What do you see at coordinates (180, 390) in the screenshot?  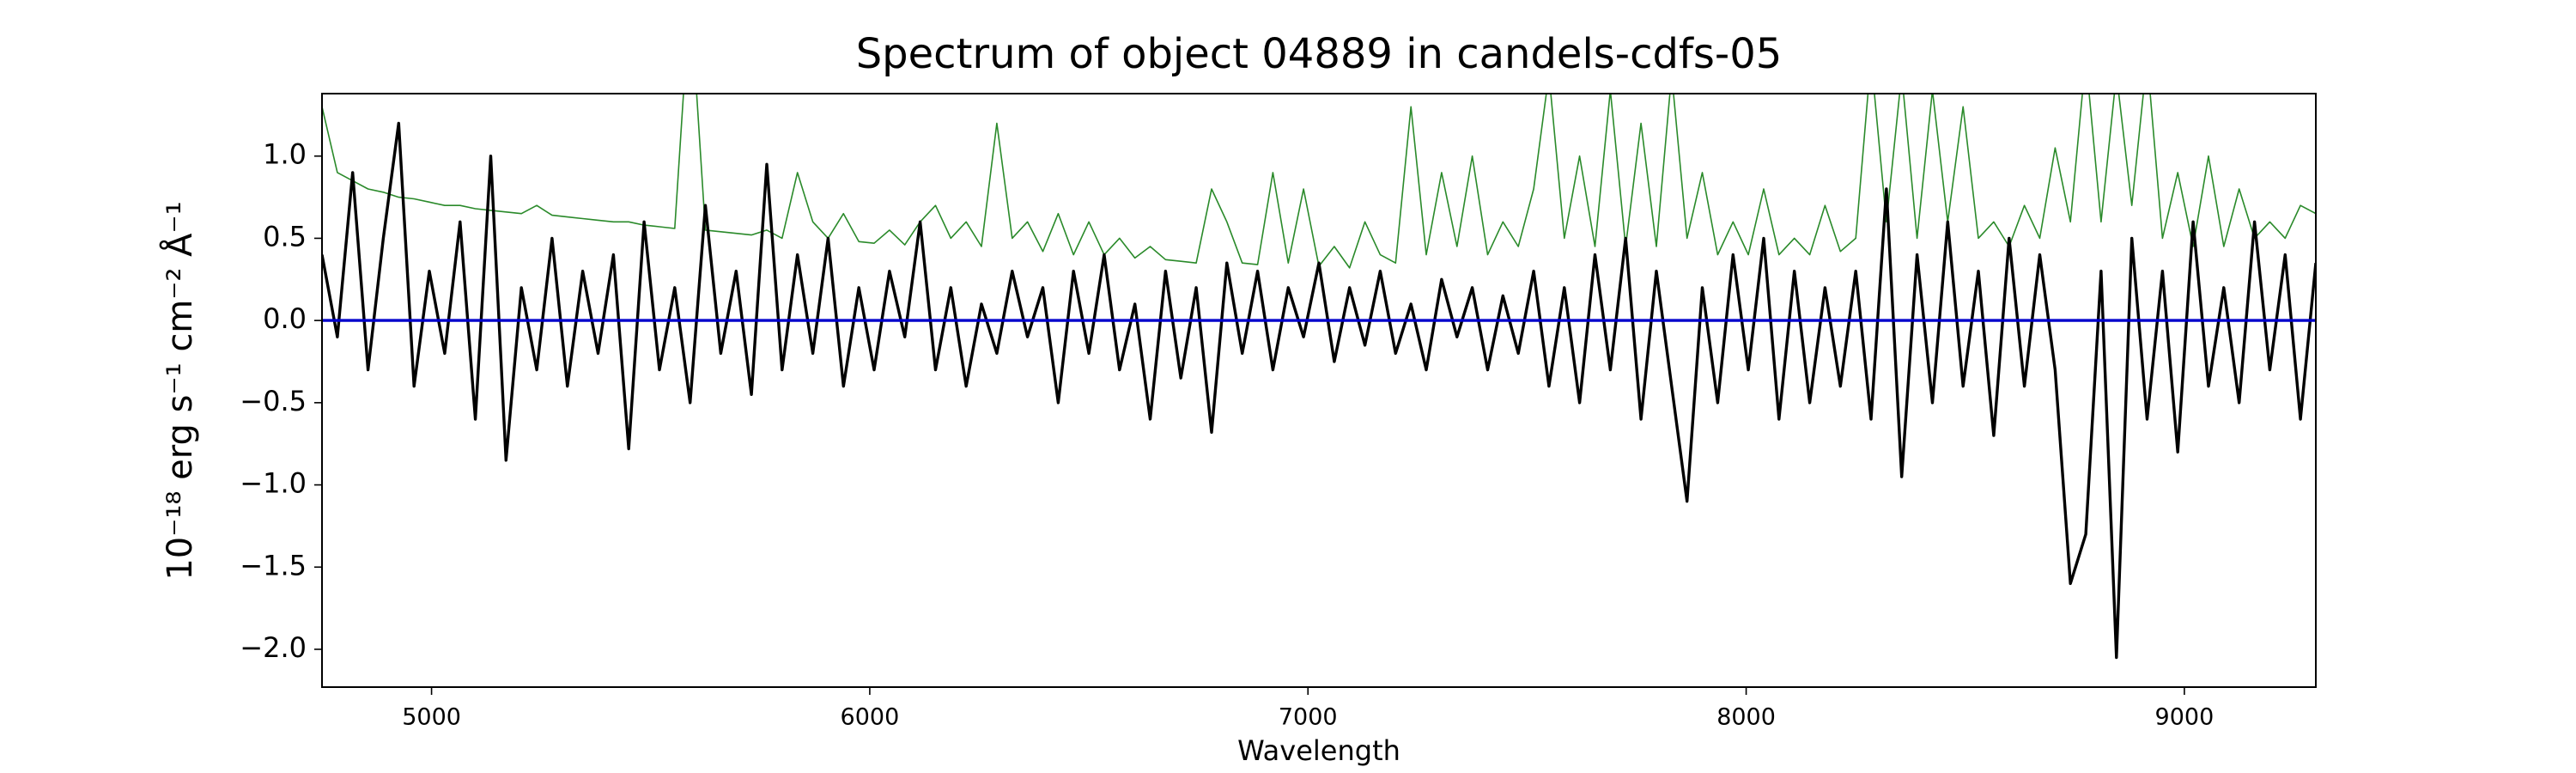 I see `y-axis-label: 10⁻¹⁸ erg s⁻¹ cm⁻² Å⁻¹` at bounding box center [180, 390].